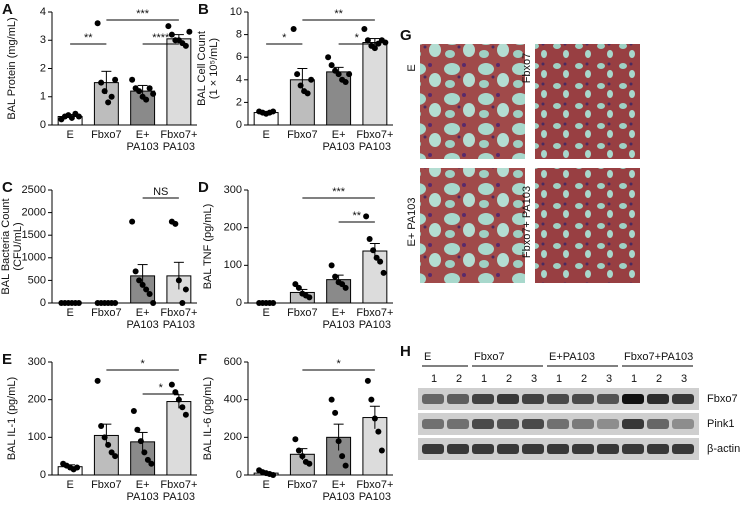 This screenshot has width=740, height=511. Describe the element at coordinates (489, 357) in the screenshot. I see `group-label: Fbxo7` at that location.